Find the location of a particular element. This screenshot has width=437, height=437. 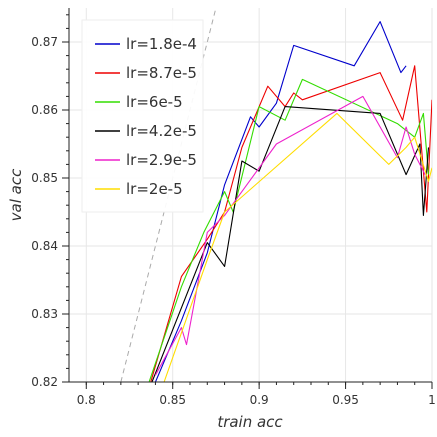

legend-label-1: lr=8.7e-5 is located at coordinates (161, 73).